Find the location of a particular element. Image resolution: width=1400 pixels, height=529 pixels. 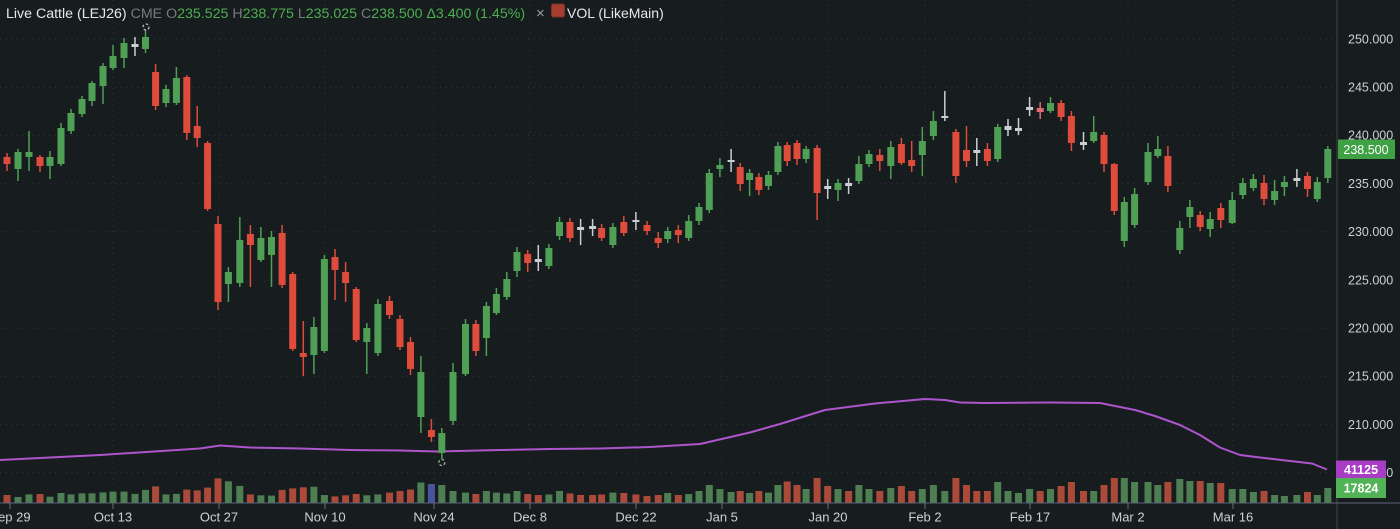

svg-text: Oct 13 is located at coordinates (113, 517).